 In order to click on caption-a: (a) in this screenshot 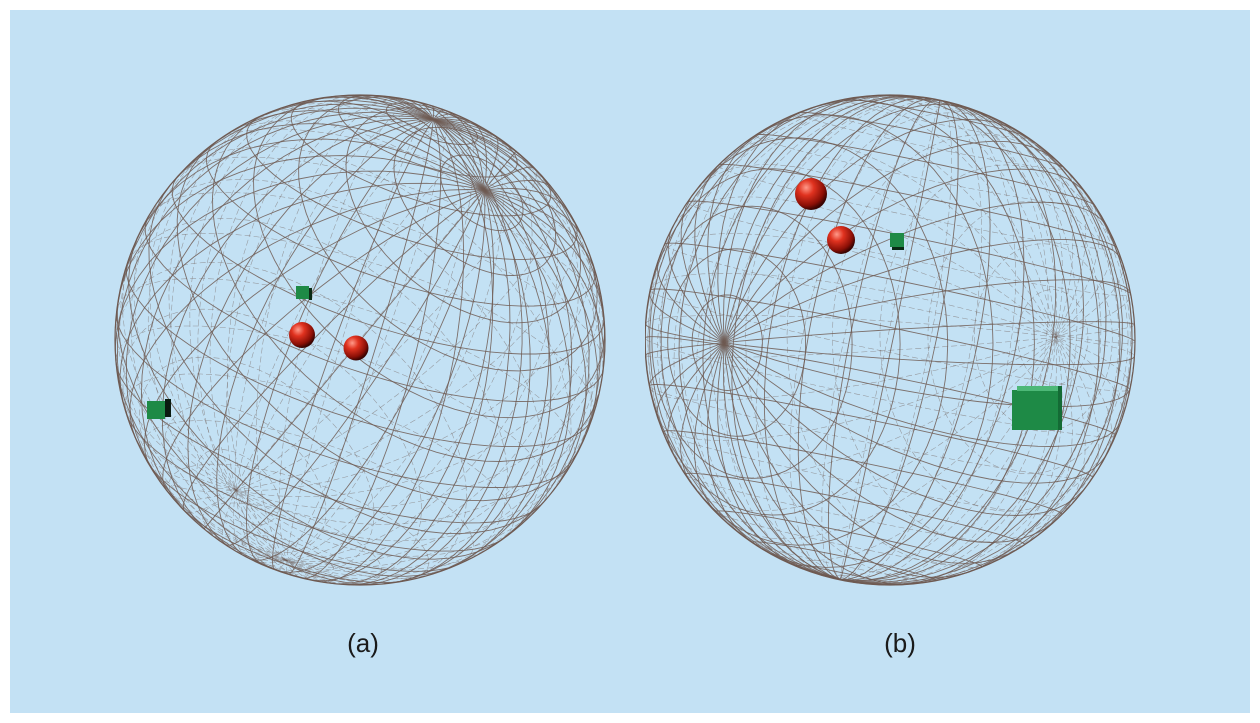, I will do `click(363, 643)`.